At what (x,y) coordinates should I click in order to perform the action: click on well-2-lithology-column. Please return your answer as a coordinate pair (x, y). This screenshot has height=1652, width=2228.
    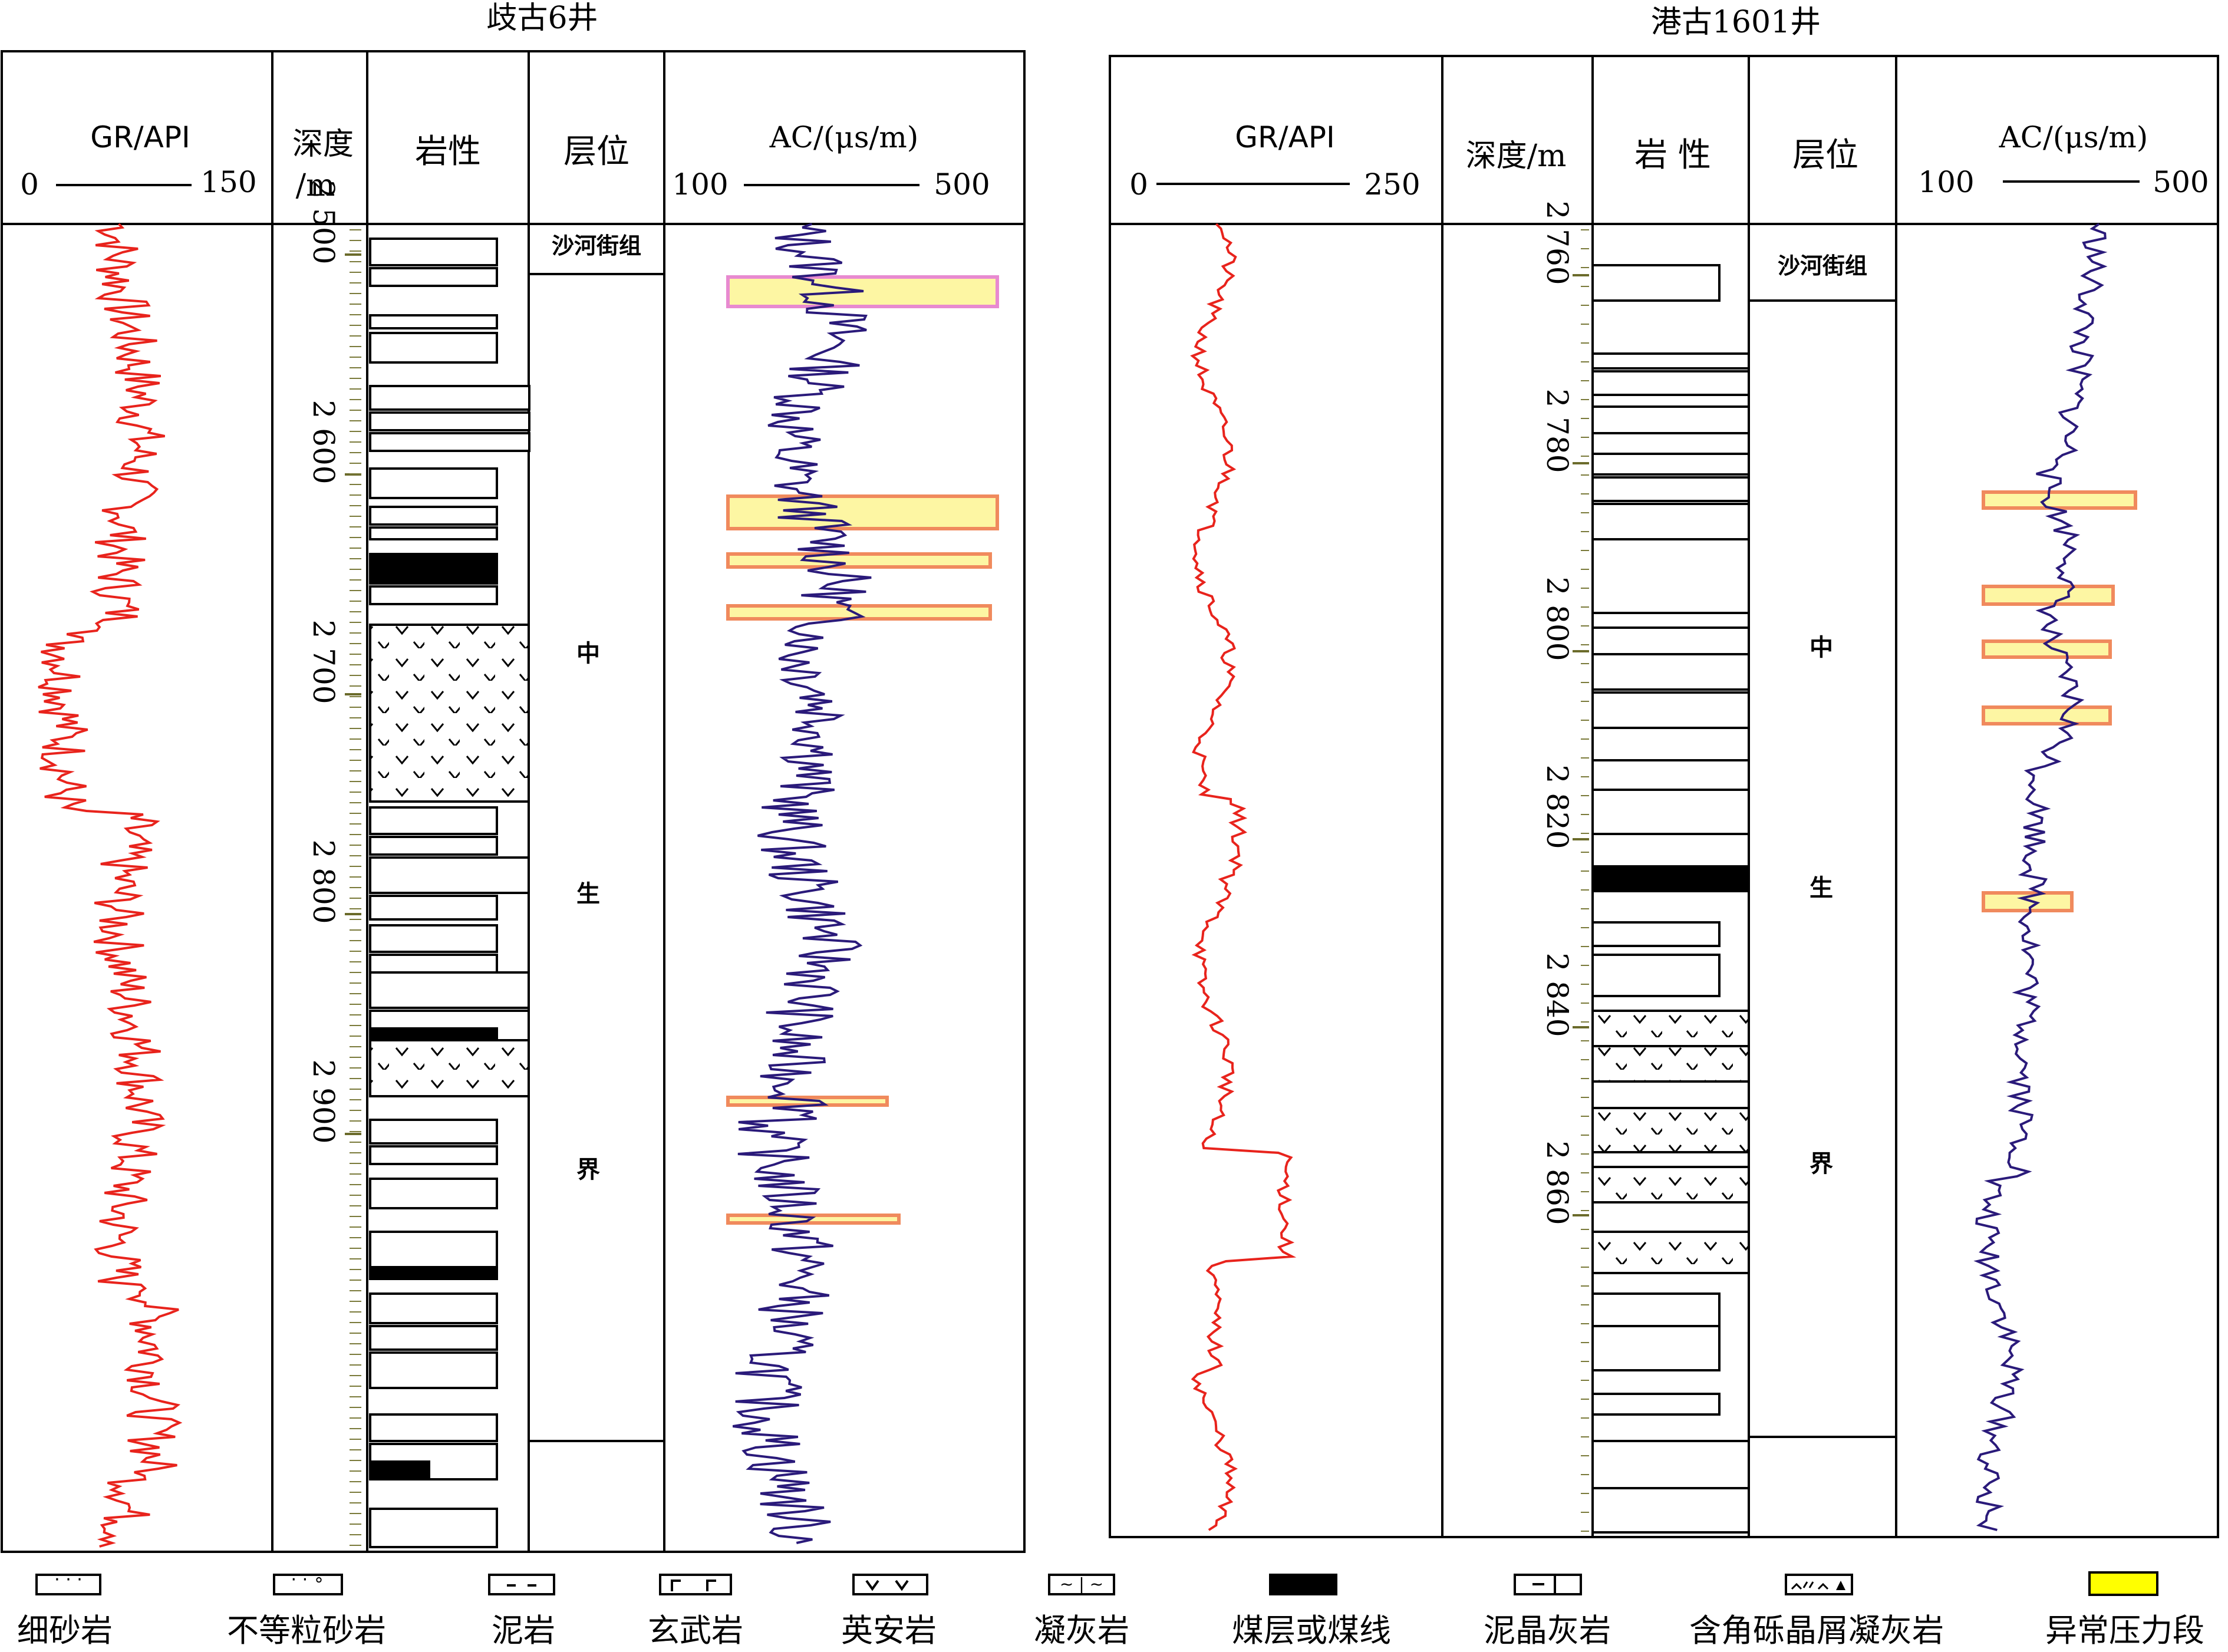
    Looking at the image, I should click on (1670, 899).